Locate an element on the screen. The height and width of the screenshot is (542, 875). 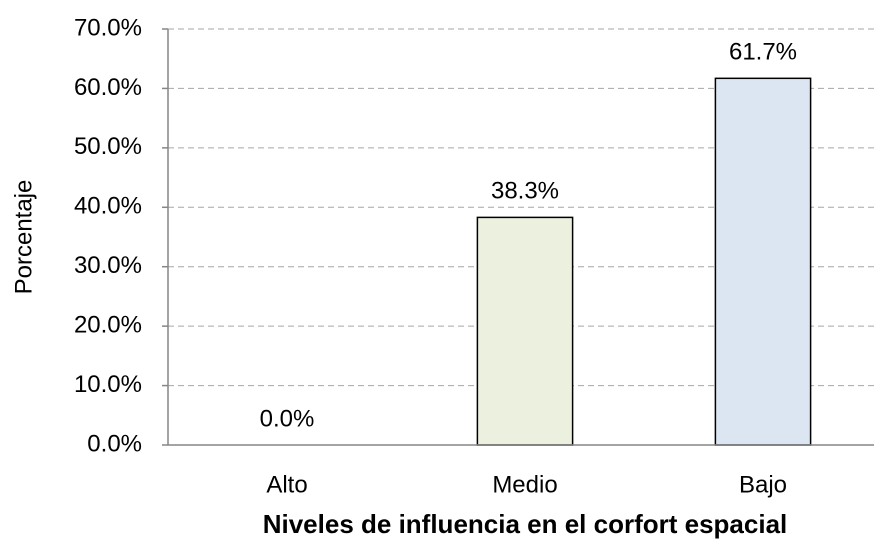
y-tick-label: 70.0% is located at coordinates (108, 27).